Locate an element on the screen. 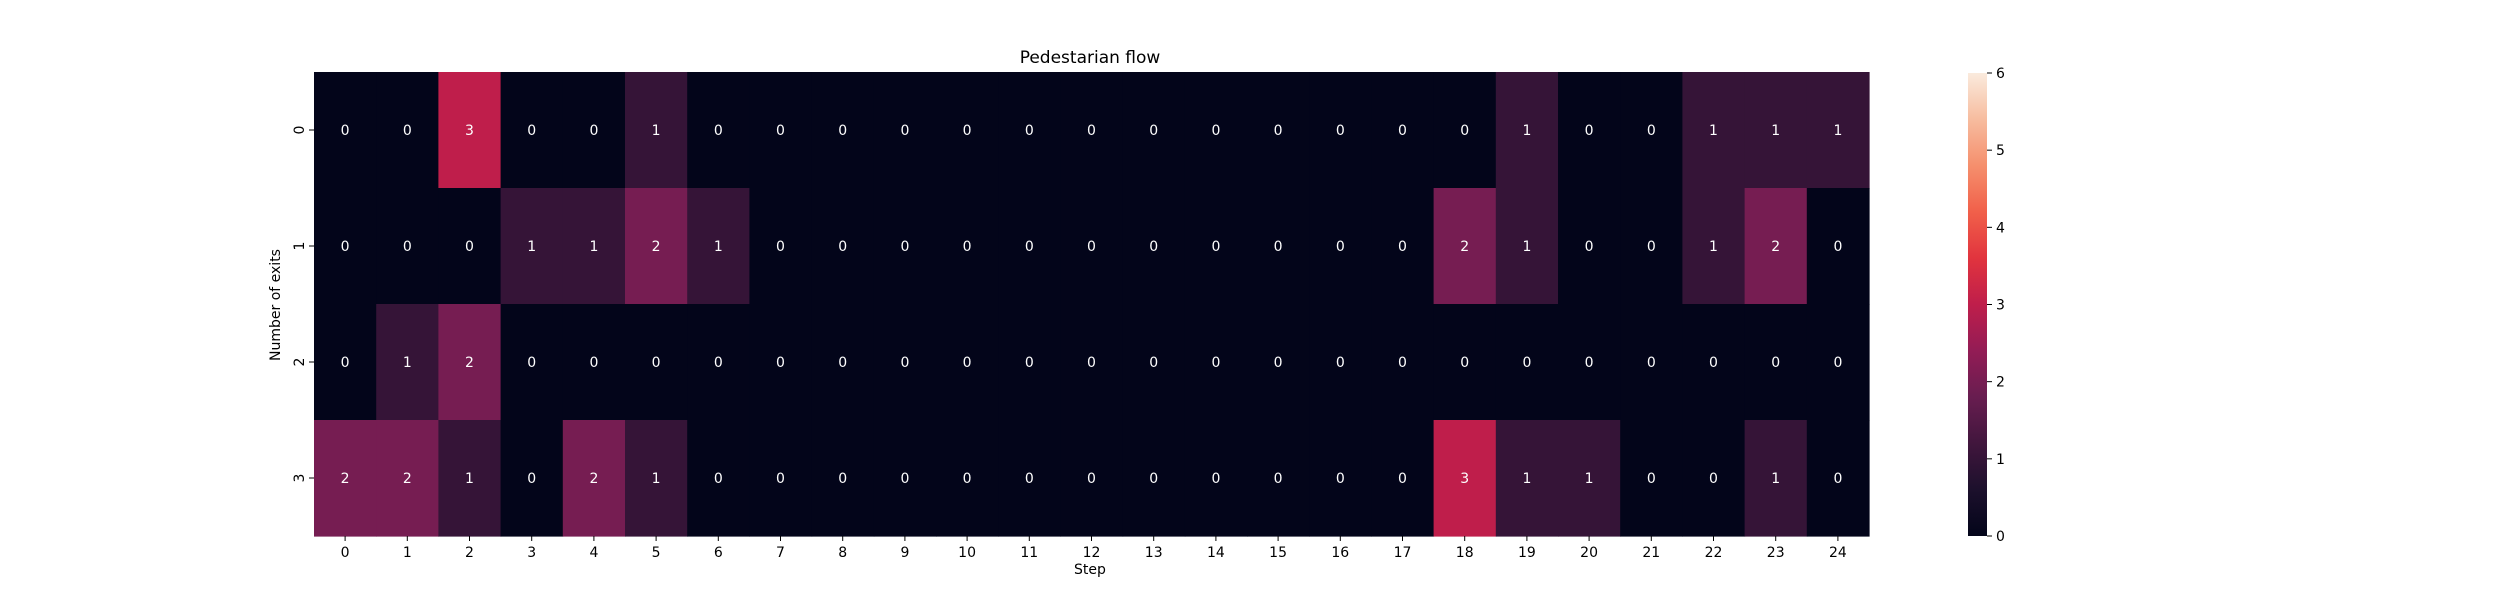  x-tick-label: 3 is located at coordinates (531, 553).